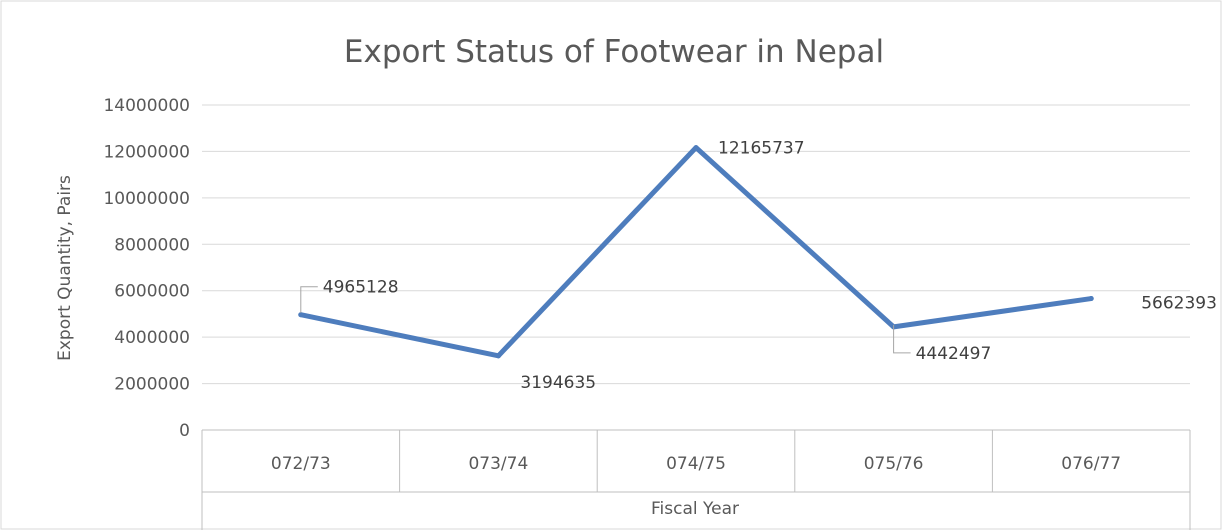  Describe the element at coordinates (146, 199) in the screenshot. I see `y-tick-label: 10000000` at that location.